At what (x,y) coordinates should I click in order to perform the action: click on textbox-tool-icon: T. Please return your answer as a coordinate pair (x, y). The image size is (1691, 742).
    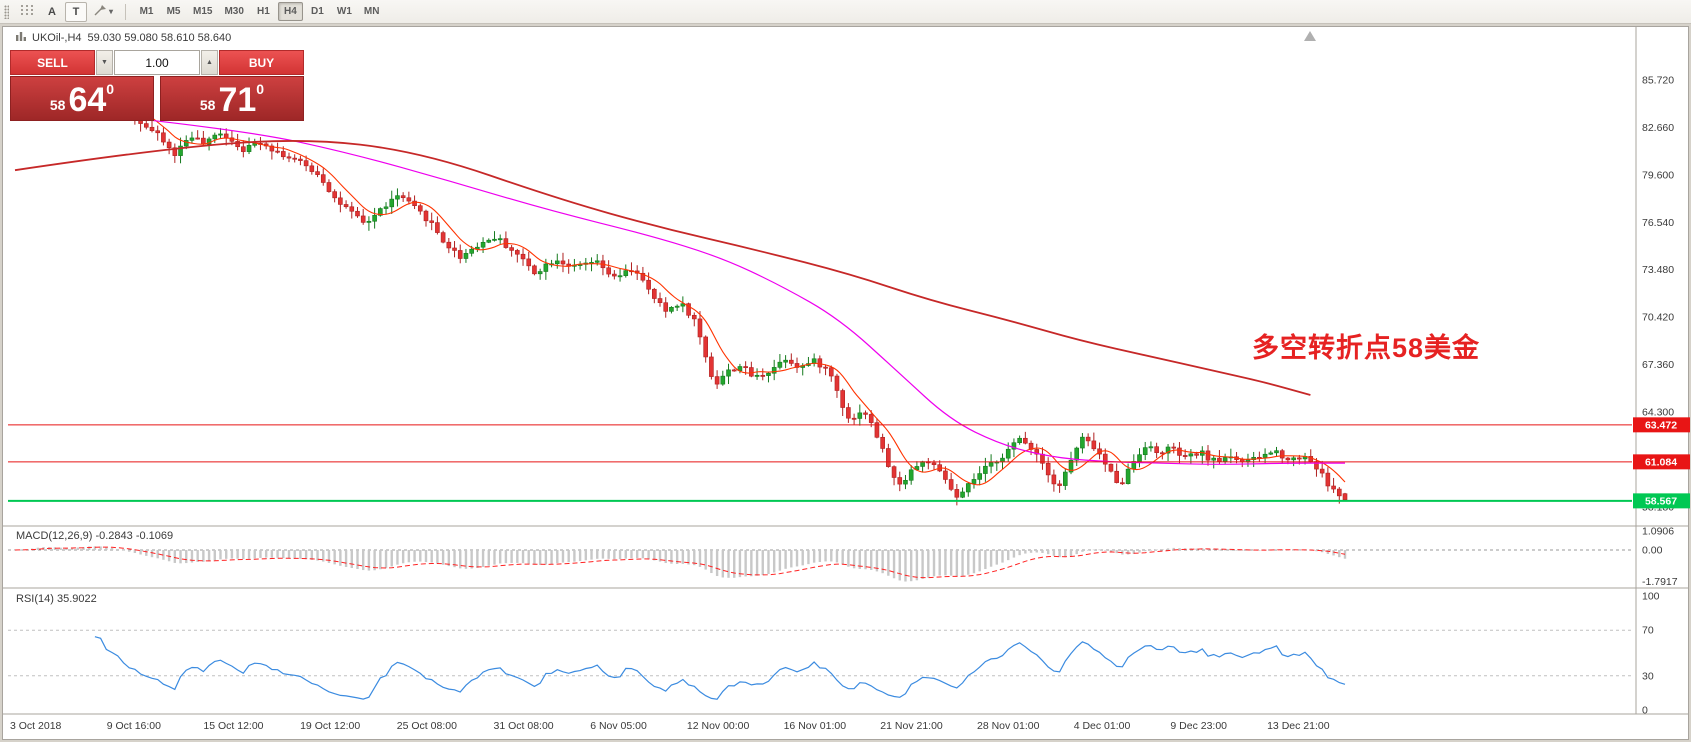
    Looking at the image, I should click on (76, 11).